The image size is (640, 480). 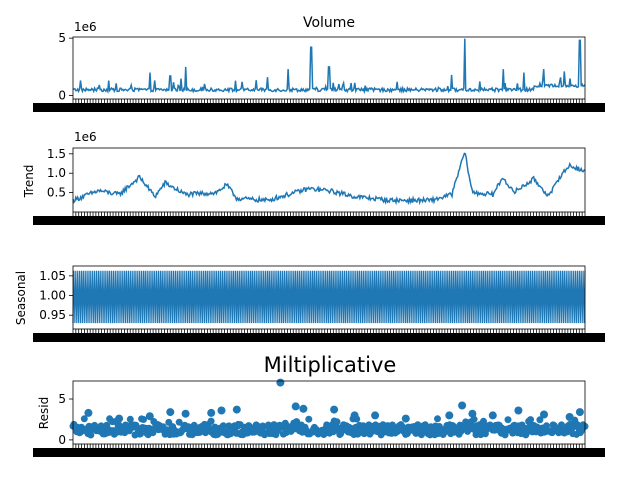 I want to click on resid-panel: Resid 0 5, so click(x=319, y=417).